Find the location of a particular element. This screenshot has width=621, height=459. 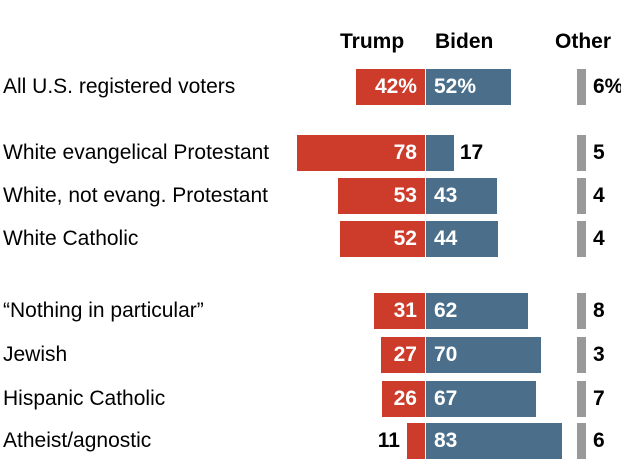

value-label-biden: 44 is located at coordinates (446, 238).